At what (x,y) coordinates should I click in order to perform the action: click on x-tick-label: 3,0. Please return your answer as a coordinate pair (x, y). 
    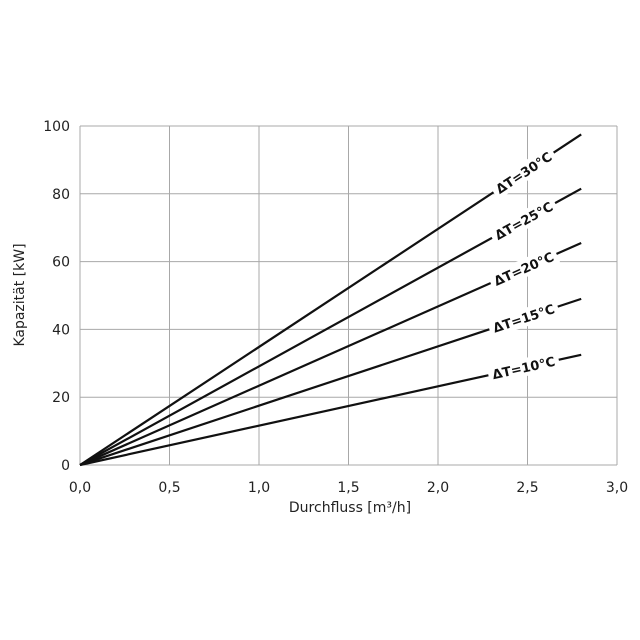
    Looking at the image, I should click on (617, 488).